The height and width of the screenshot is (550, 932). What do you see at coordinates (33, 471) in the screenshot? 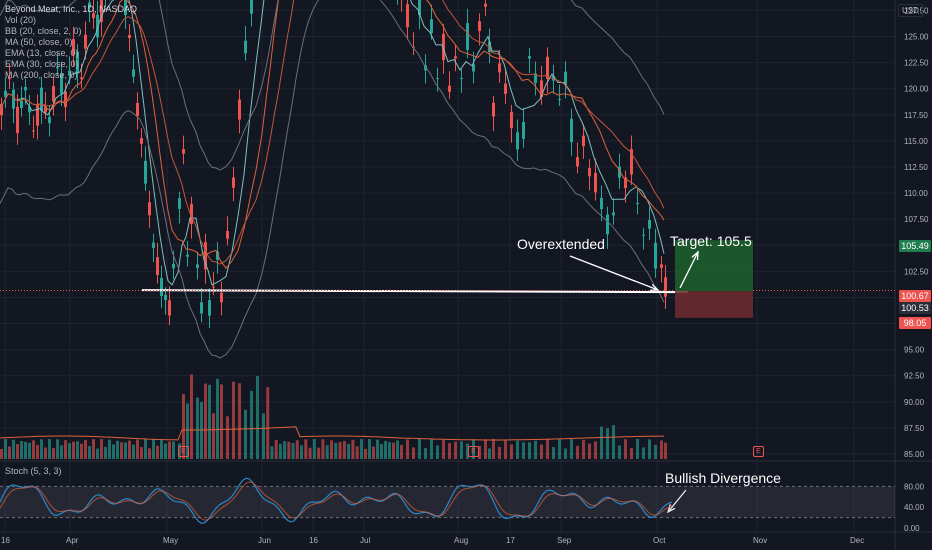
I see `stoch-legend: Stoch (5, 3, 3)` at bounding box center [33, 471].